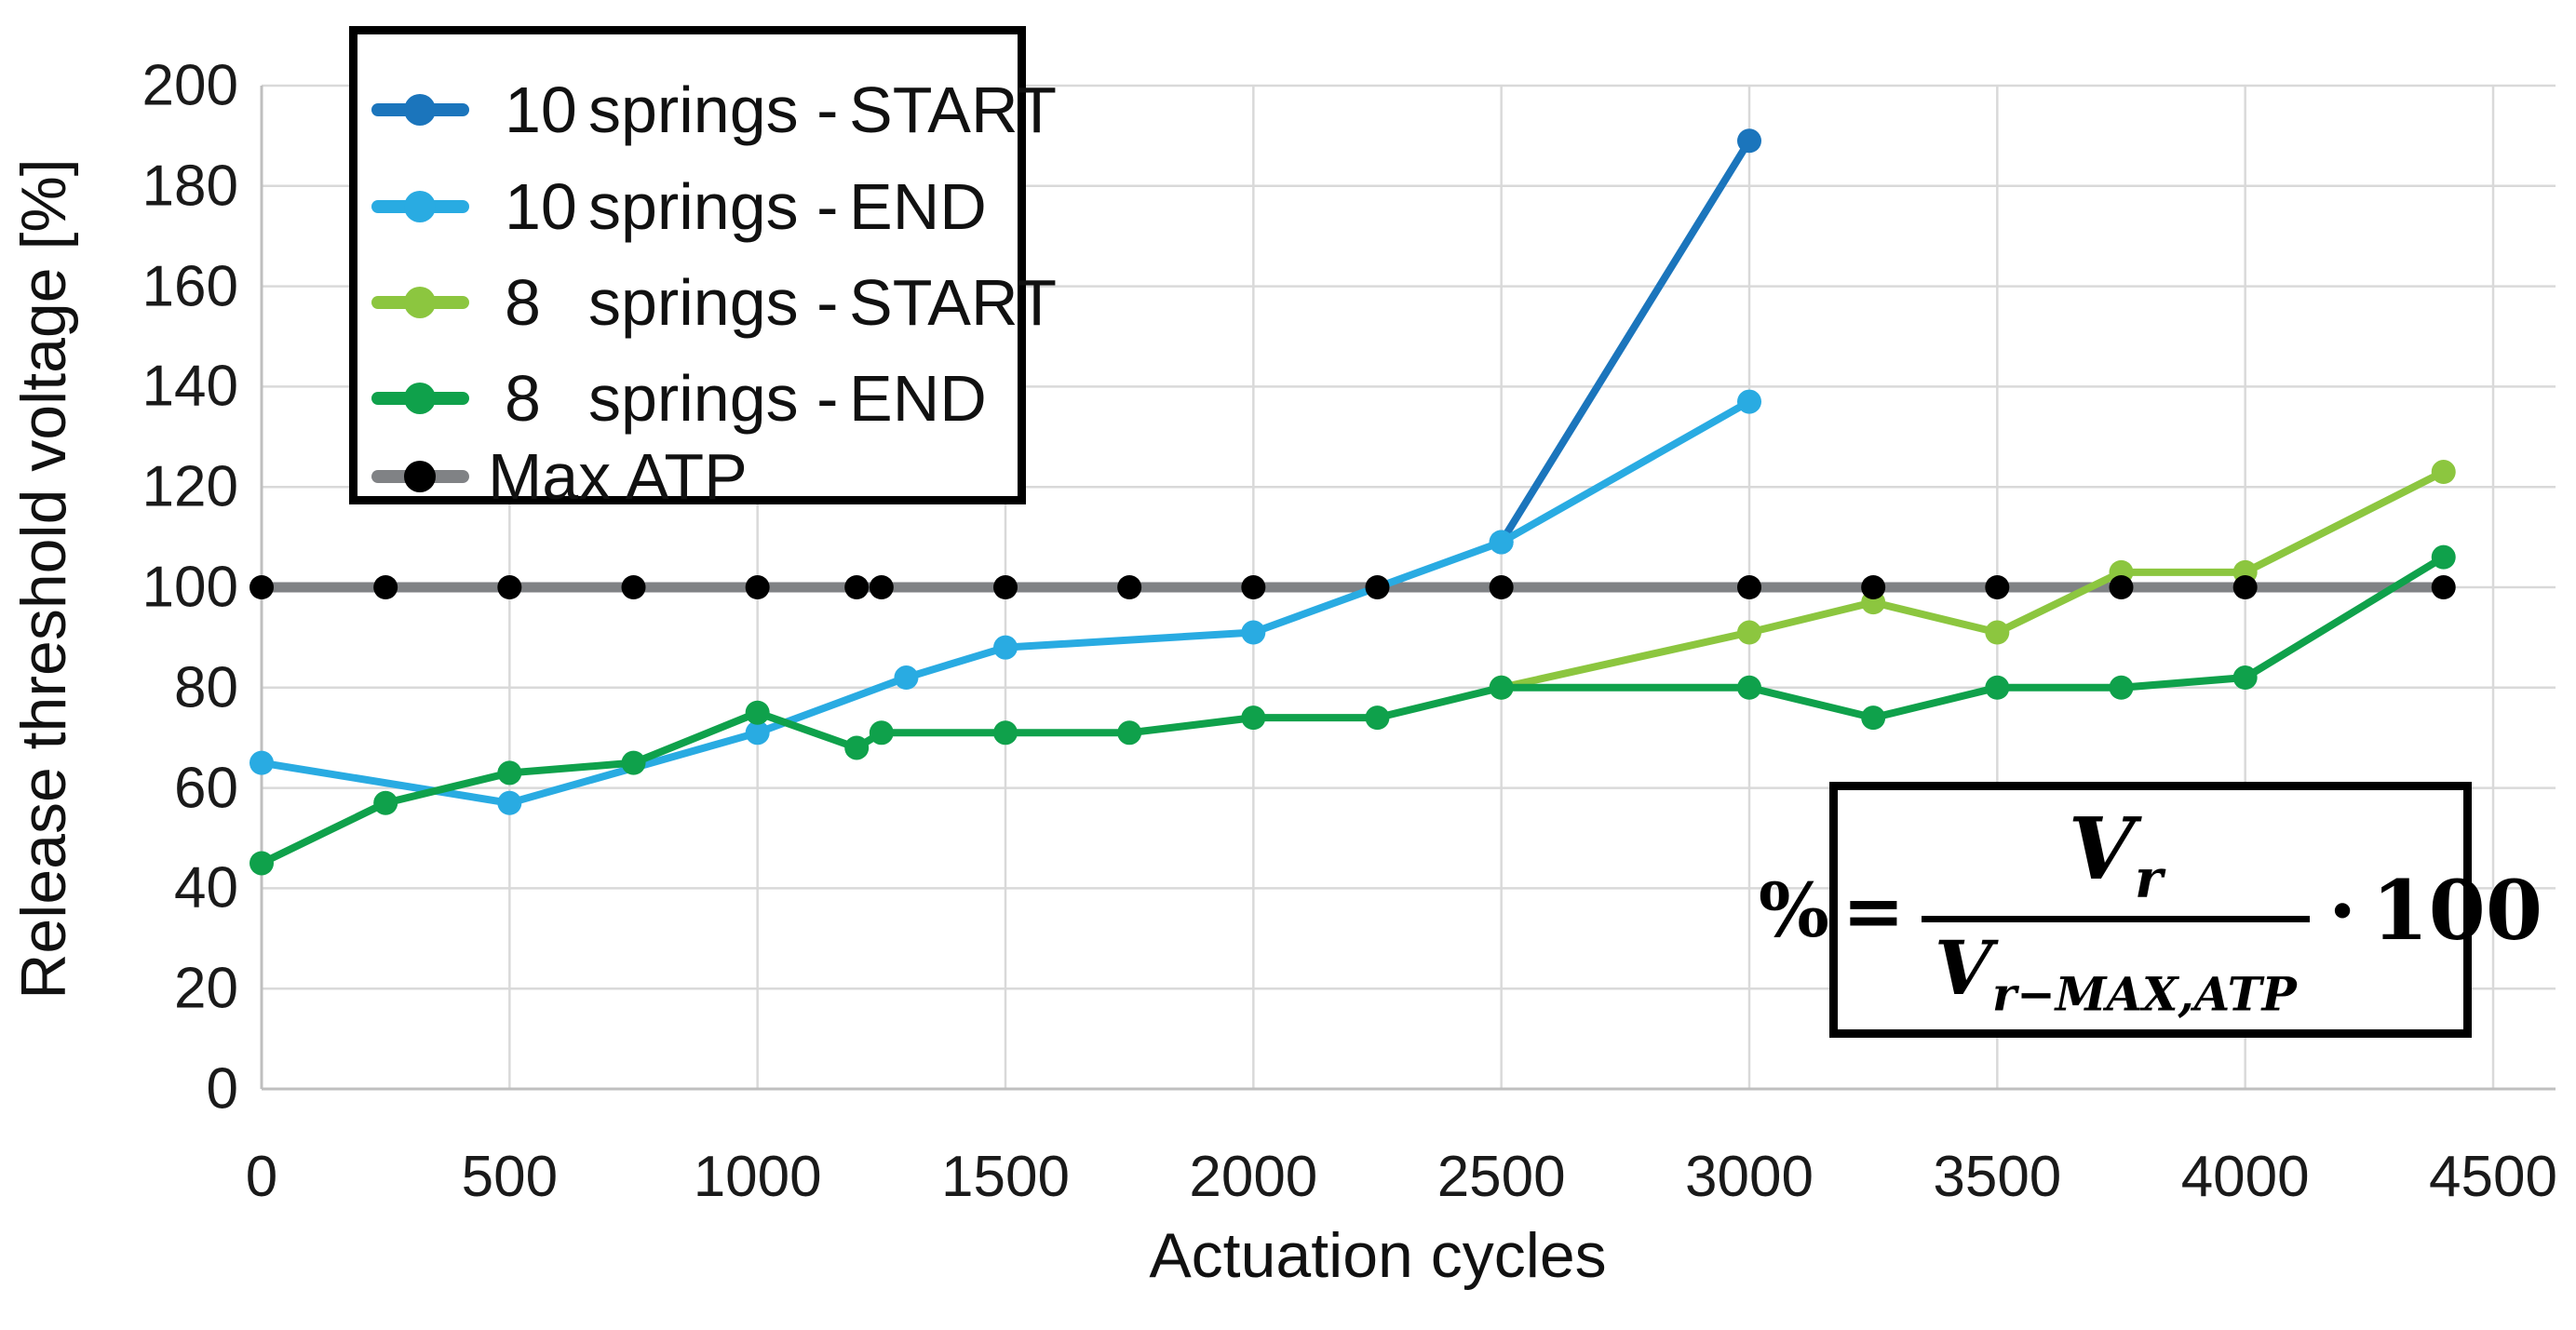 The width and height of the screenshot is (2576, 1330). Describe the element at coordinates (190, 186) in the screenshot. I see `y-tick-label: 180` at that location.